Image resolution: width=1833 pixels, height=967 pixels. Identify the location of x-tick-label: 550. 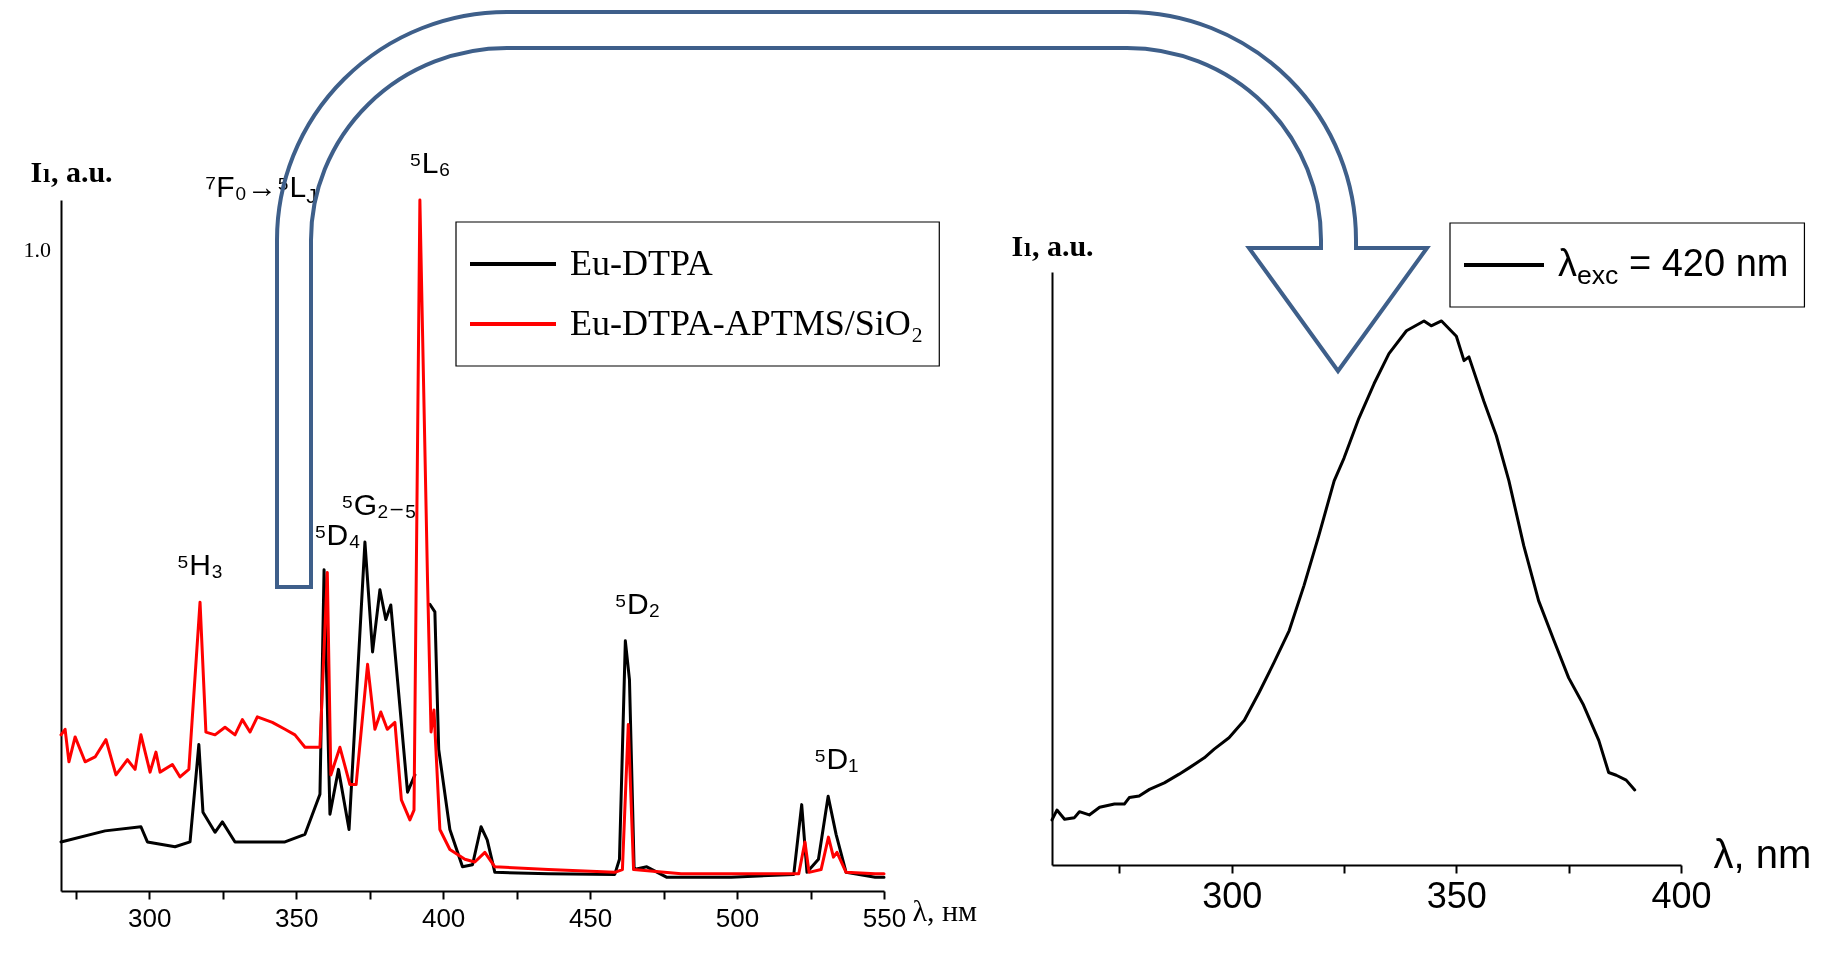
(884, 917).